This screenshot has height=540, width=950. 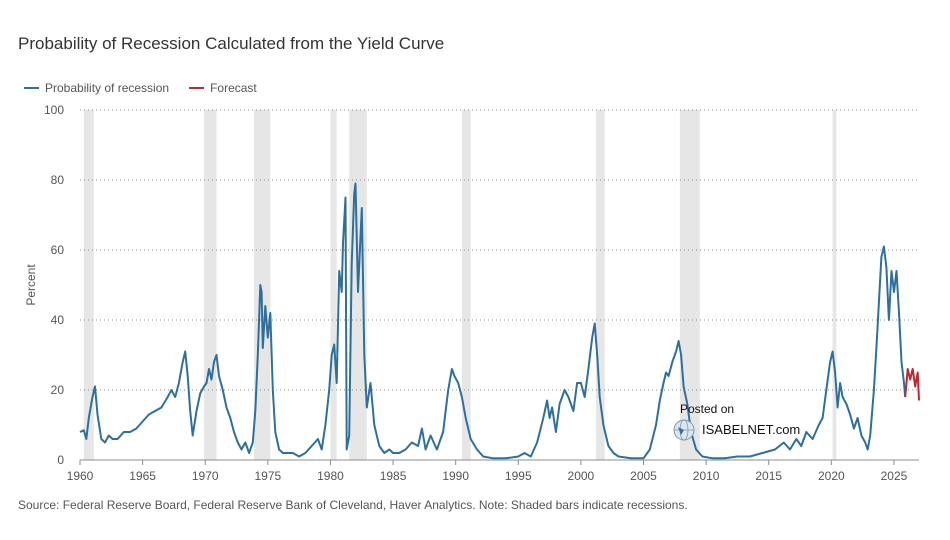 I want to click on x-tick-label-1975: 1975, so click(x=267, y=476).